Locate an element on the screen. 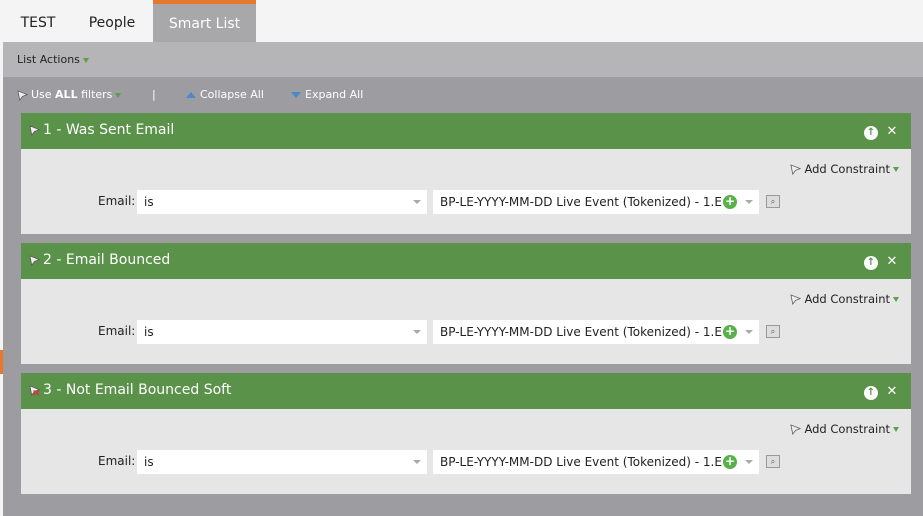 This screenshot has height=516, width=923. list-actions-bar: List Actions is located at coordinates (463, 59).